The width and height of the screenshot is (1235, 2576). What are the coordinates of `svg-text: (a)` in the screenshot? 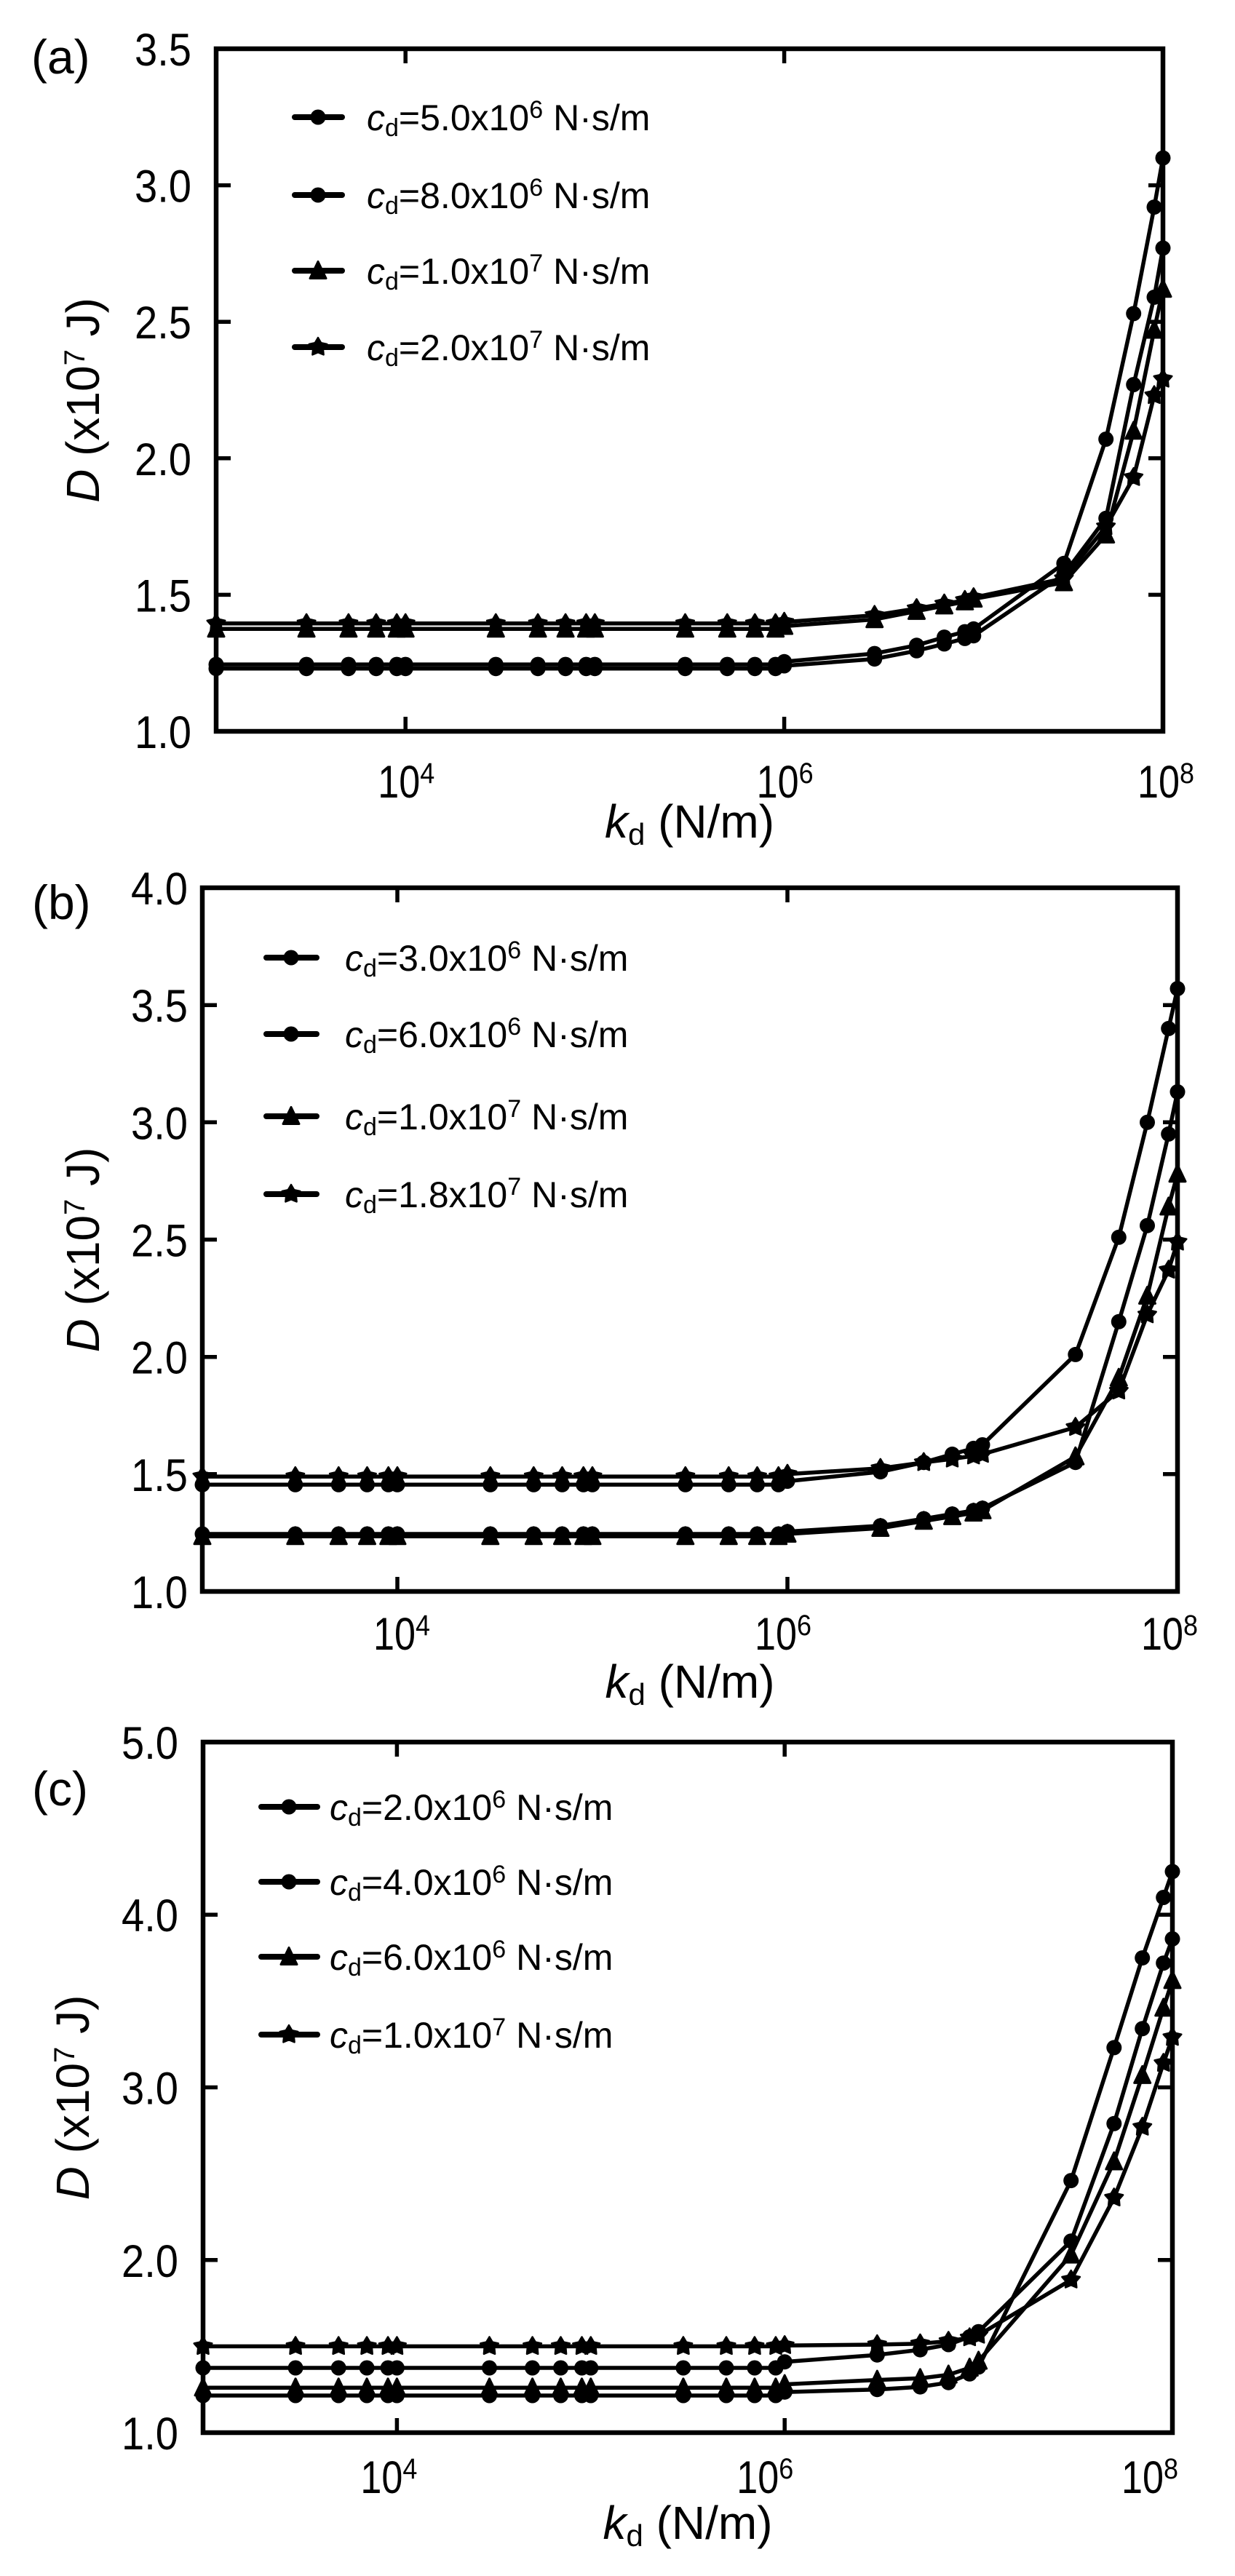 It's located at (60, 57).